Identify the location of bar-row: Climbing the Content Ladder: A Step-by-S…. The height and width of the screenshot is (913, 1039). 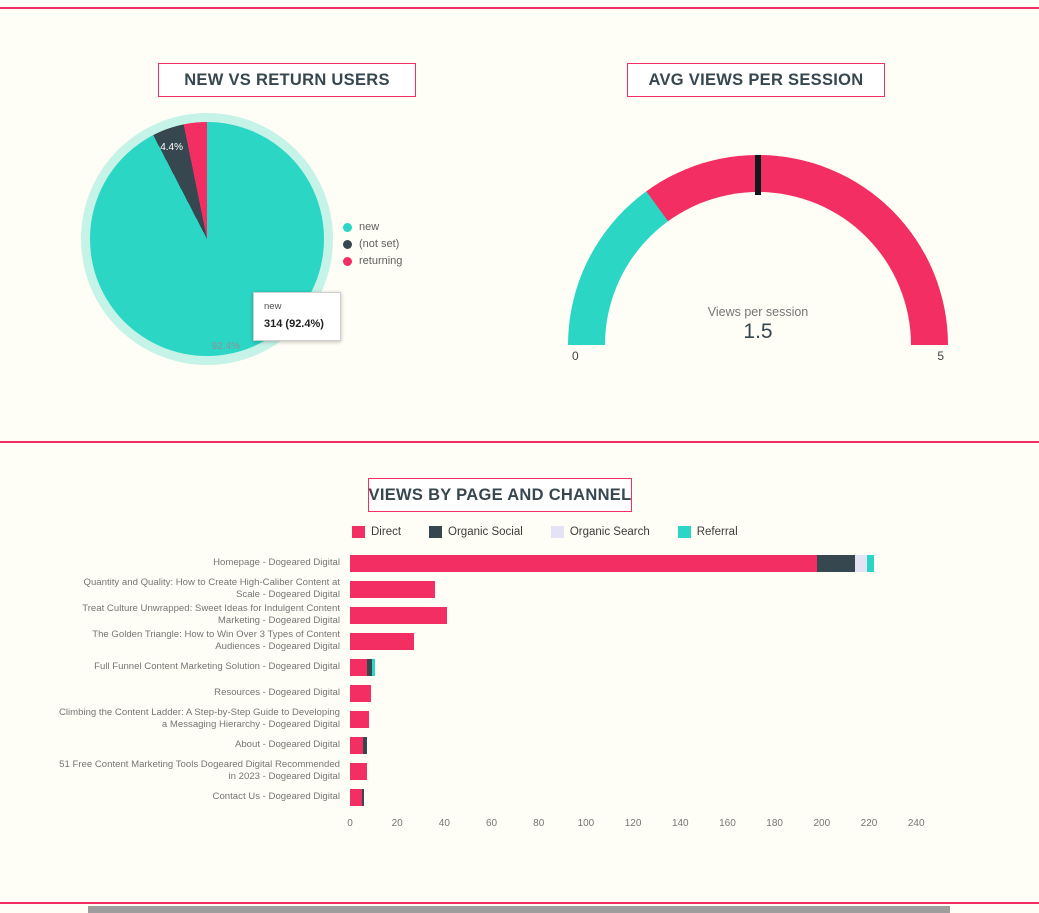
(519, 719).